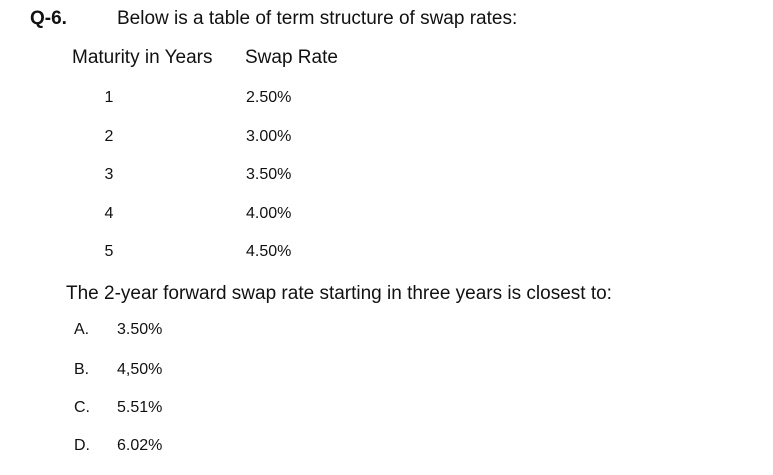 The height and width of the screenshot is (475, 773). Describe the element at coordinates (140, 445) in the screenshot. I see `option-text: 6.02%` at that location.